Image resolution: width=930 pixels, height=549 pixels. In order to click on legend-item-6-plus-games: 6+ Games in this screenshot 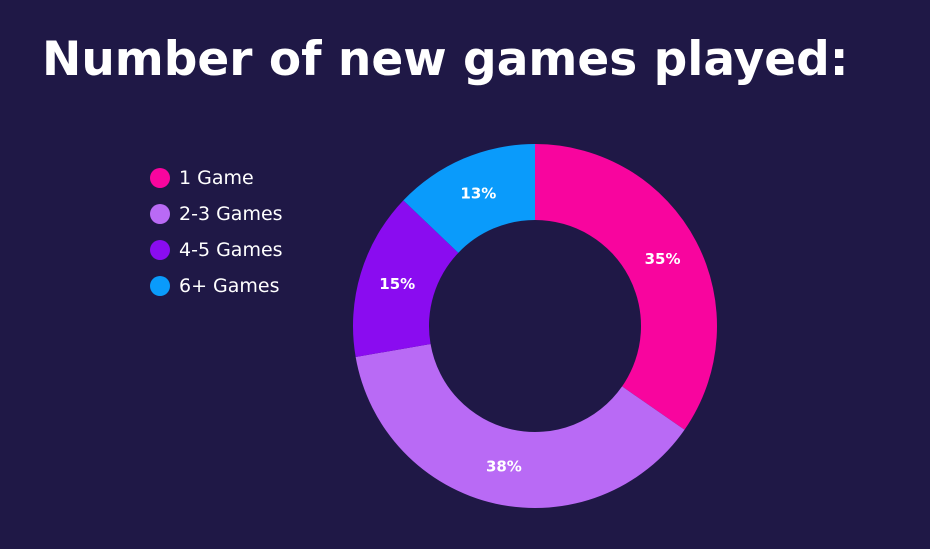, I will do `click(216, 286)`.